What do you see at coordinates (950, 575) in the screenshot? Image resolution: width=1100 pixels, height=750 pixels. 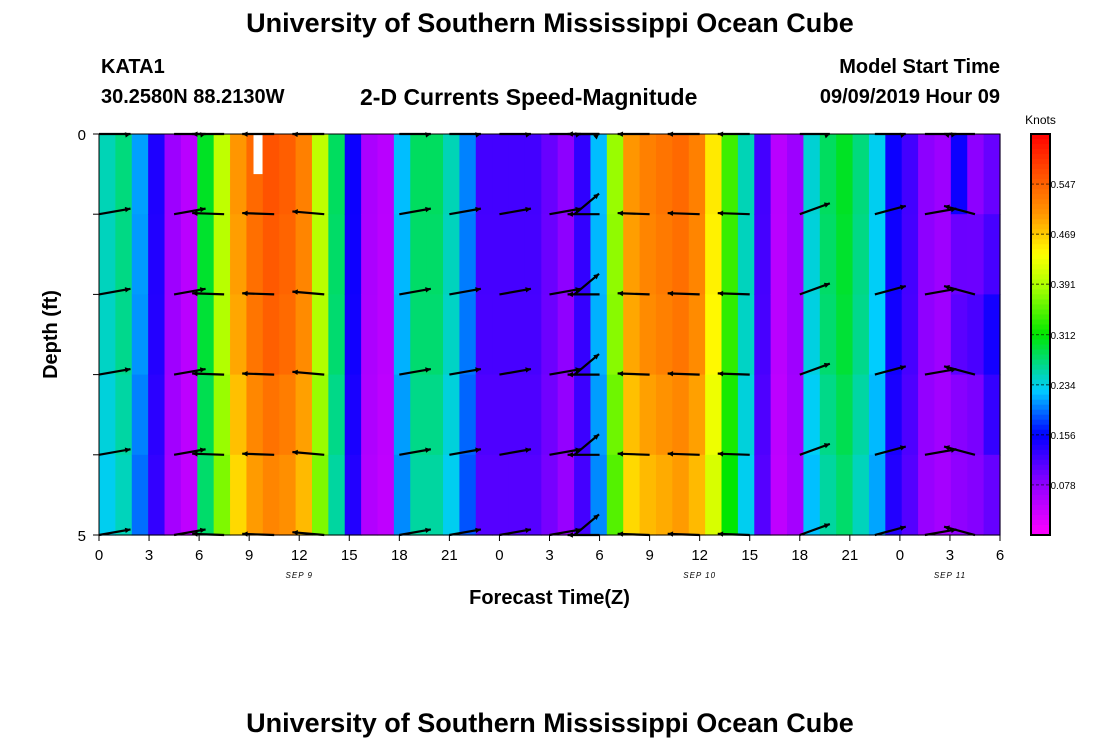 I see `date-label: SEP 11` at bounding box center [950, 575].